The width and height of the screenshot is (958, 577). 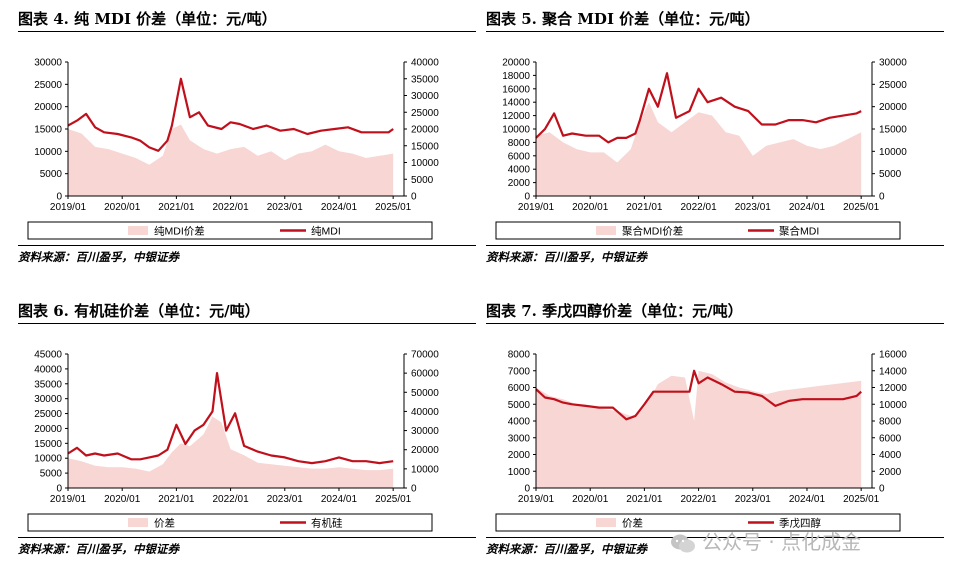 What do you see at coordinates (893, 371) in the screenshot?
I see `right-tick-label: 14000` at bounding box center [893, 371].